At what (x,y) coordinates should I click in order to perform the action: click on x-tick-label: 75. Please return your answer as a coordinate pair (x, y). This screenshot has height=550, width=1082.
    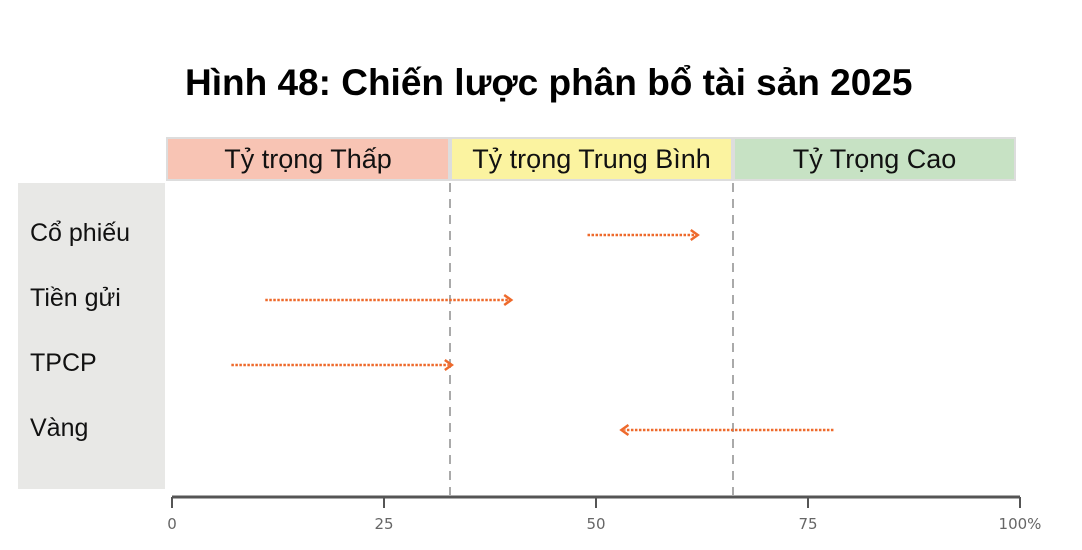
    Looking at the image, I should click on (807, 524).